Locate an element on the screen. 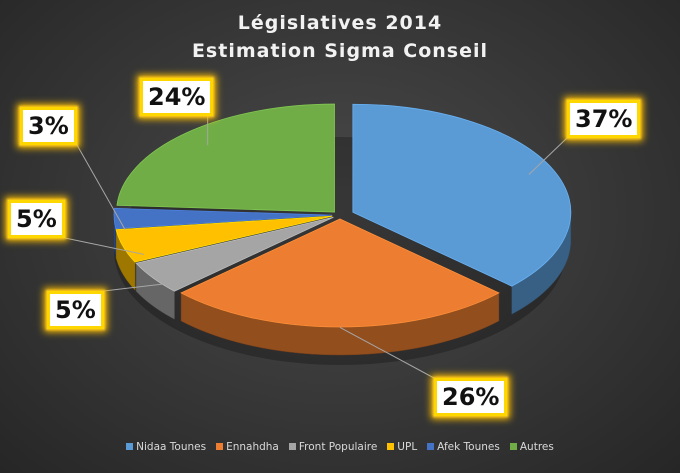 The width and height of the screenshot is (680, 473). slice-ennahdha is located at coordinates (340, 273).